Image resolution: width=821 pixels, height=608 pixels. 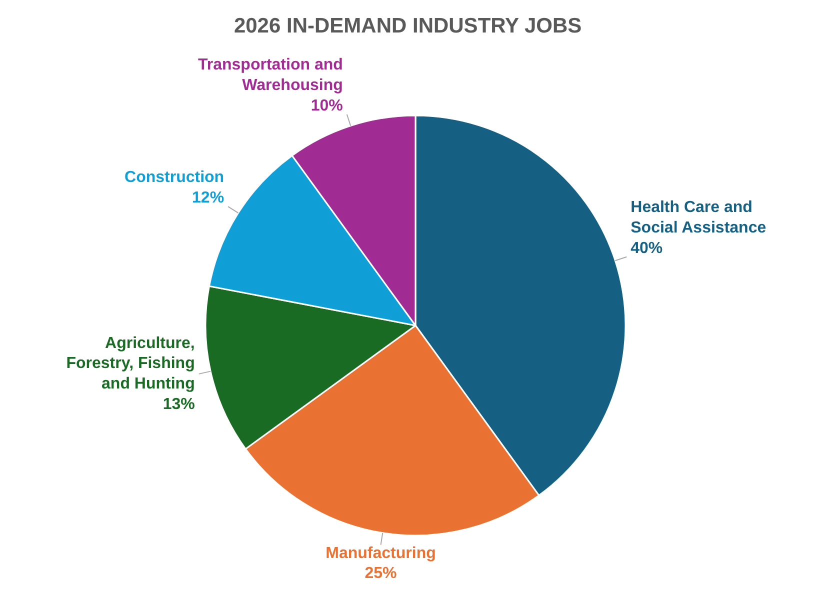 What do you see at coordinates (380, 573) in the screenshot?
I see `data-label: 25%` at bounding box center [380, 573].